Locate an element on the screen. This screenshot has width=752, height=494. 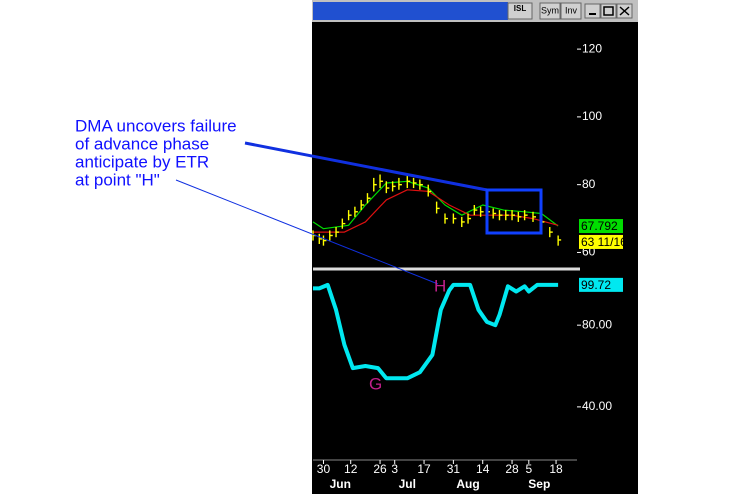
title-strip is located at coordinates (410, 11).